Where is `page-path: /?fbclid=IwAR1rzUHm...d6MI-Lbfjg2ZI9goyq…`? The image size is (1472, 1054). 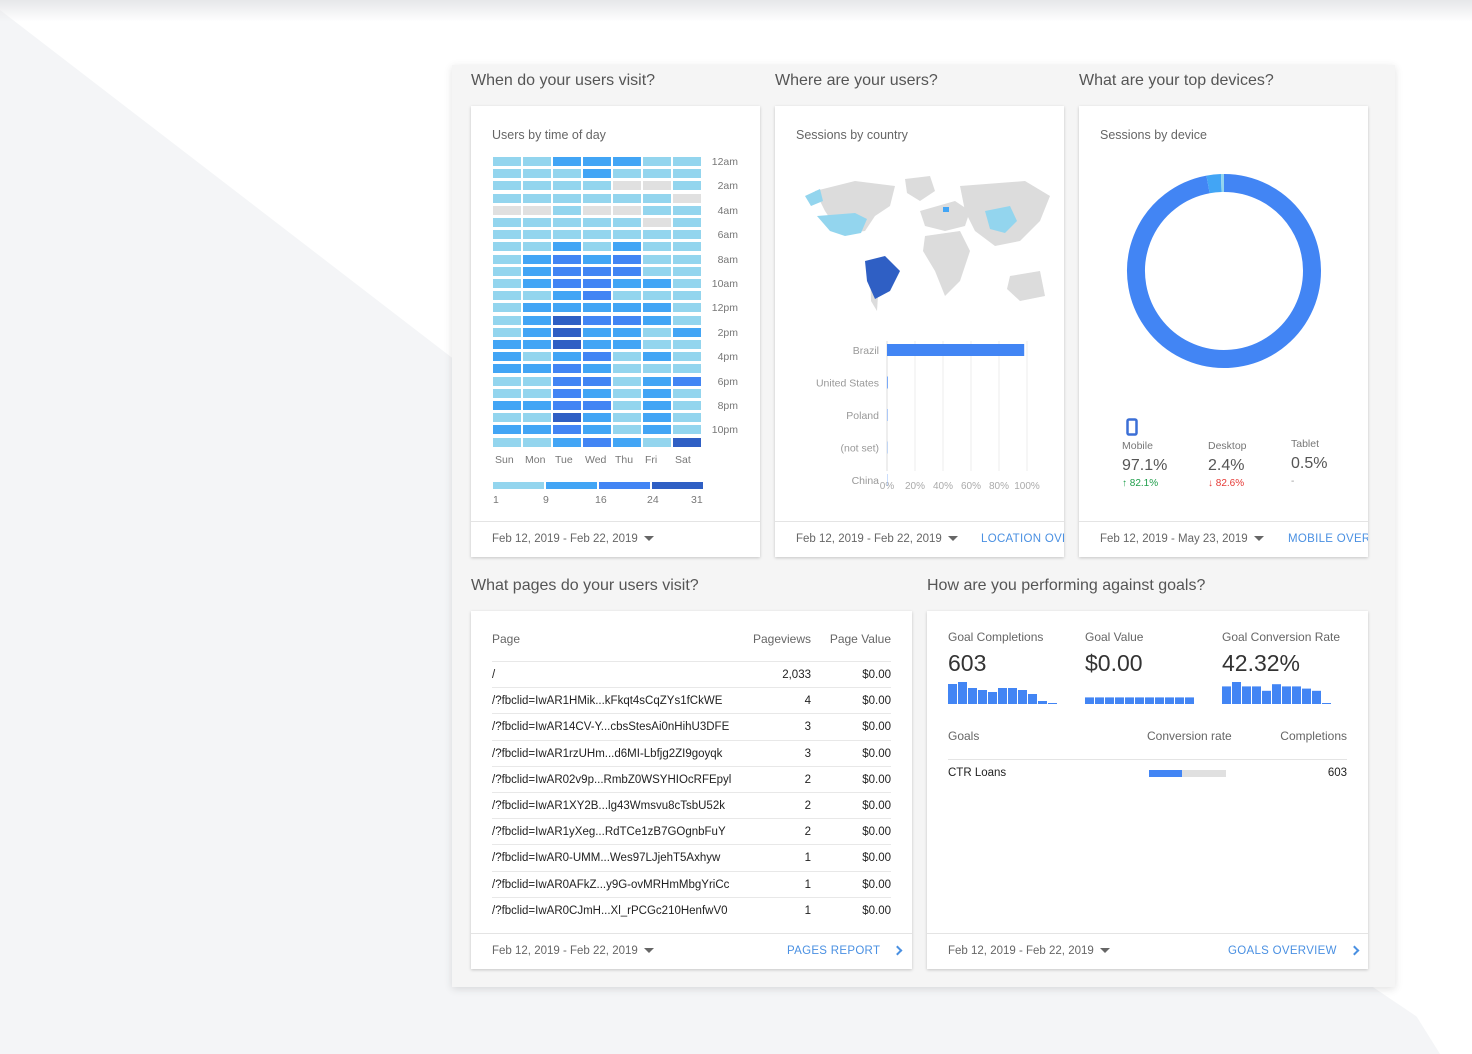
page-path: /?fbclid=IwAR1rzUHm...d6MI-Lbfjg2ZI9goyq… is located at coordinates (607, 753).